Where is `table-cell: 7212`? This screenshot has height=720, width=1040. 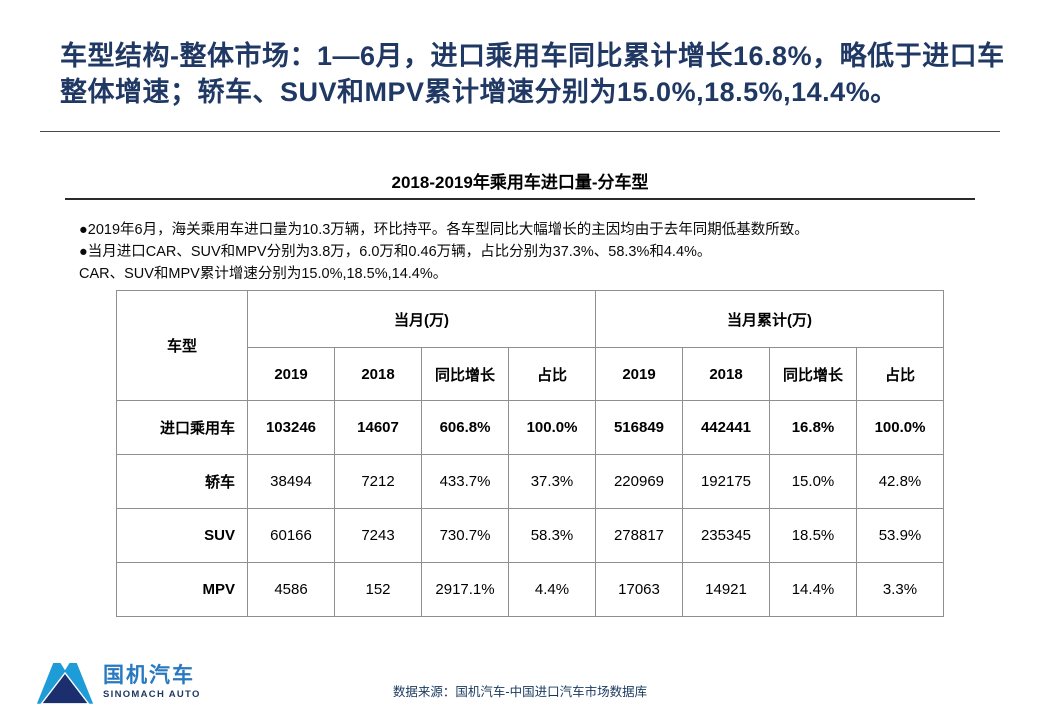 table-cell: 7212 is located at coordinates (378, 481).